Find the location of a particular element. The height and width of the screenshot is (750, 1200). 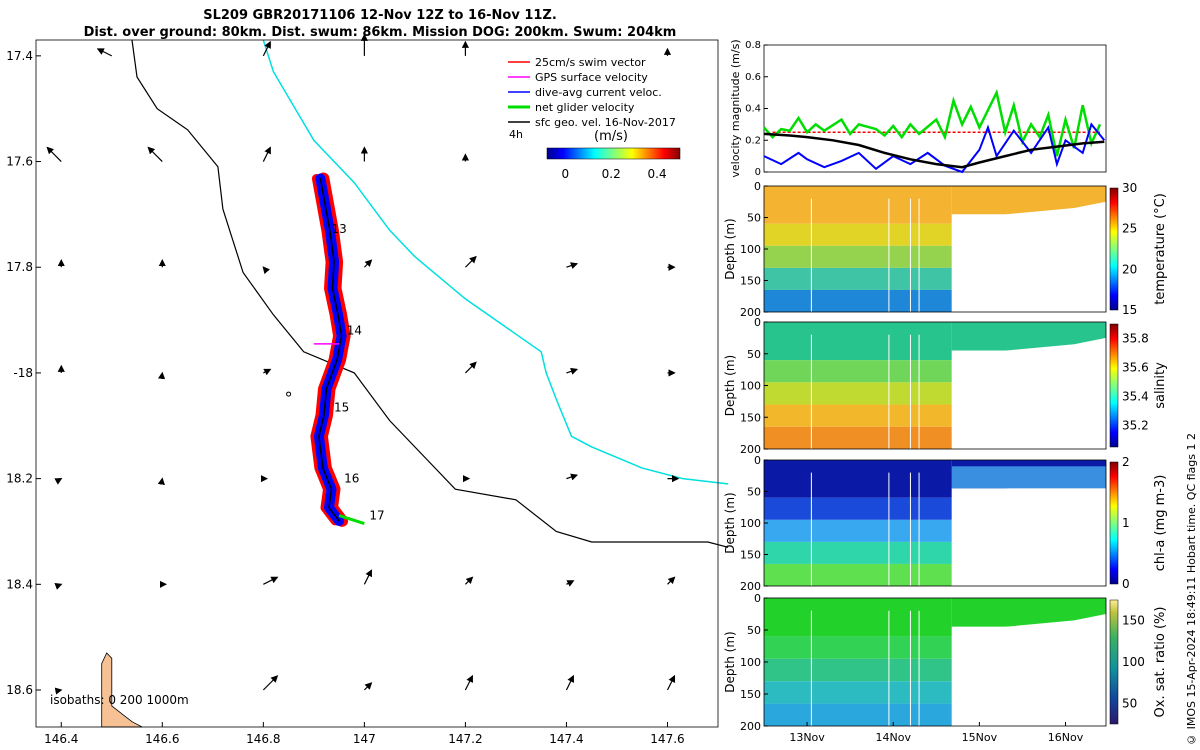

colorbar-tick: 0 is located at coordinates (566, 174).